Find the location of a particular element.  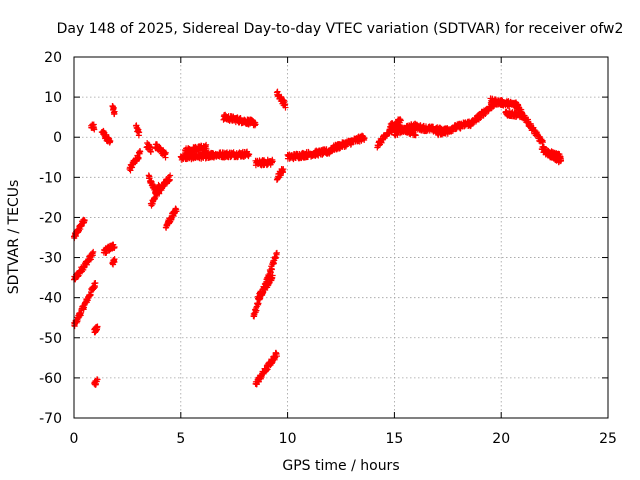

series-a1 is located at coordinates (85, 273).